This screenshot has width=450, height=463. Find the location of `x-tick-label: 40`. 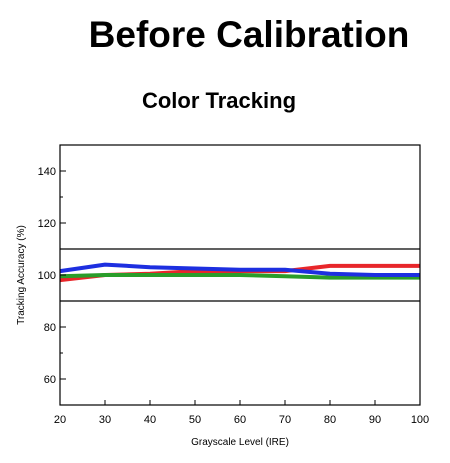

x-tick-label: 40 is located at coordinates (150, 420).